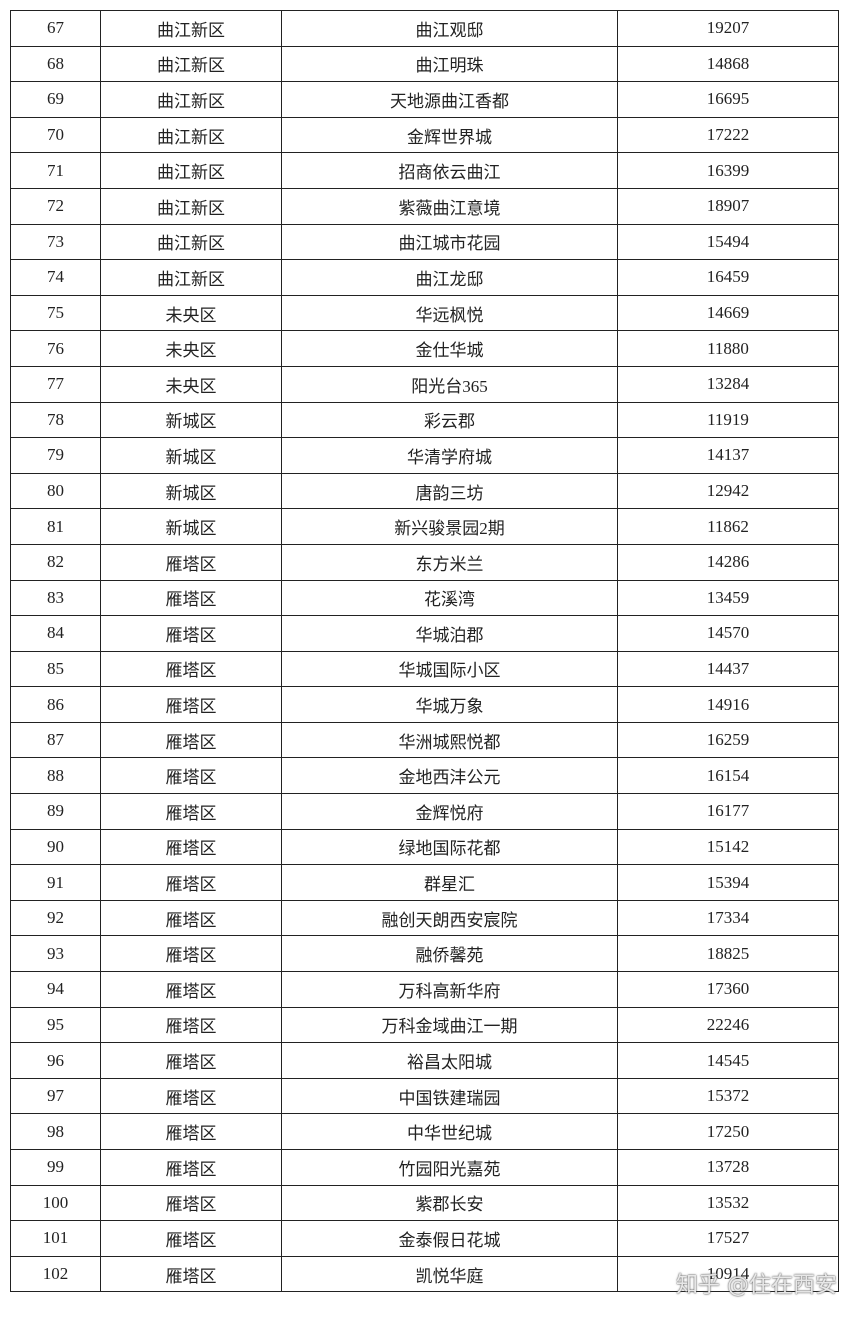  Describe the element at coordinates (449, 811) in the screenshot. I see `project-name: 金辉悦府` at that location.